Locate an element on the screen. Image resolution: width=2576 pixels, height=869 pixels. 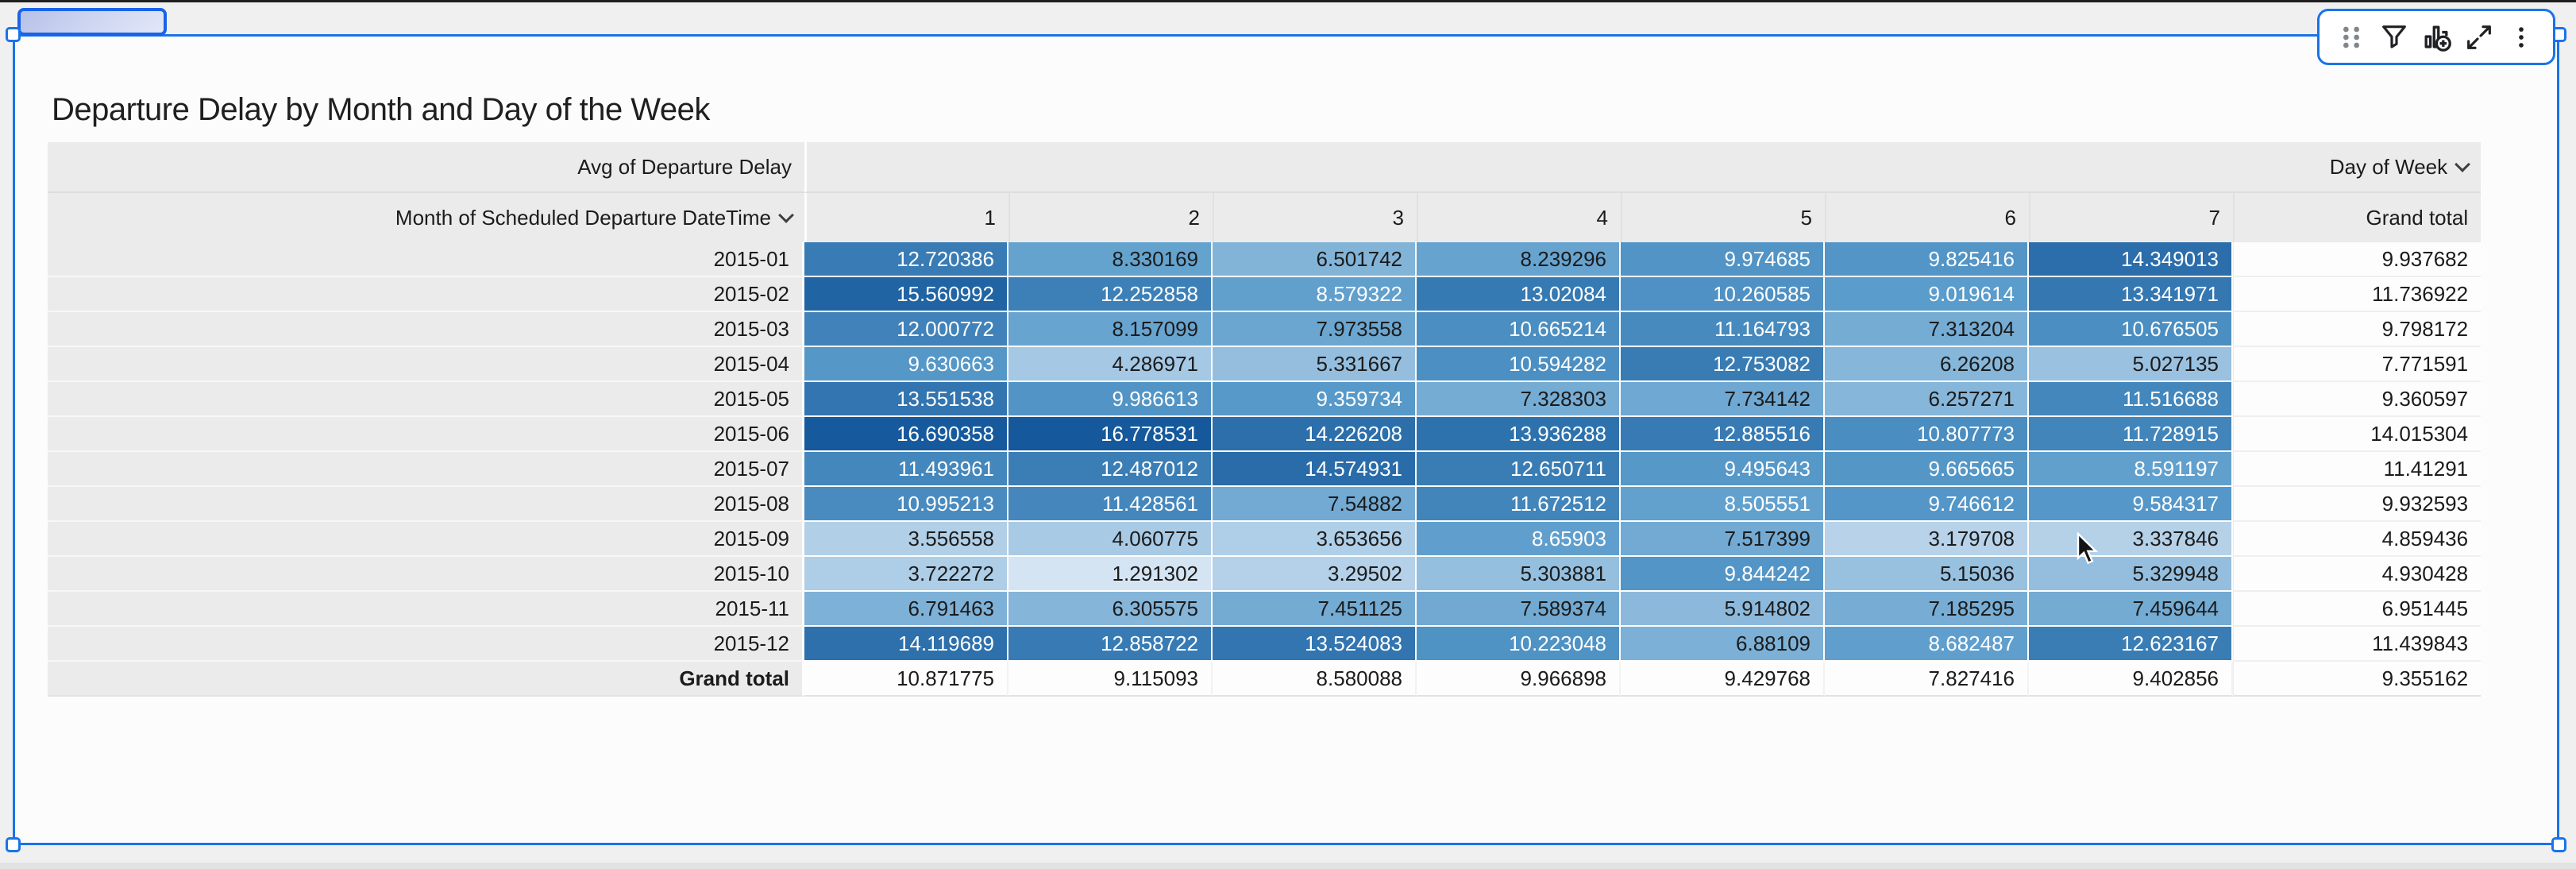
heat-cell: 7.973558 is located at coordinates (1315, 329).